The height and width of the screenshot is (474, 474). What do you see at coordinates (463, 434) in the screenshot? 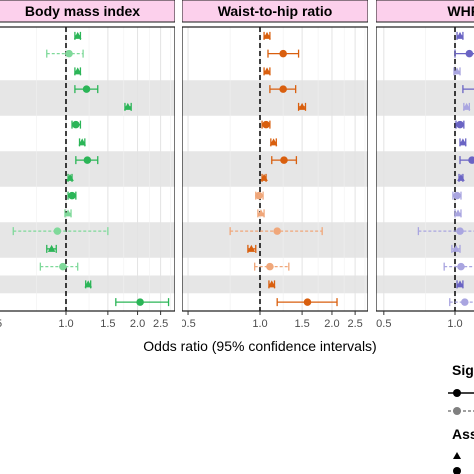
I see `legend-association-title: Ass` at bounding box center [463, 434].